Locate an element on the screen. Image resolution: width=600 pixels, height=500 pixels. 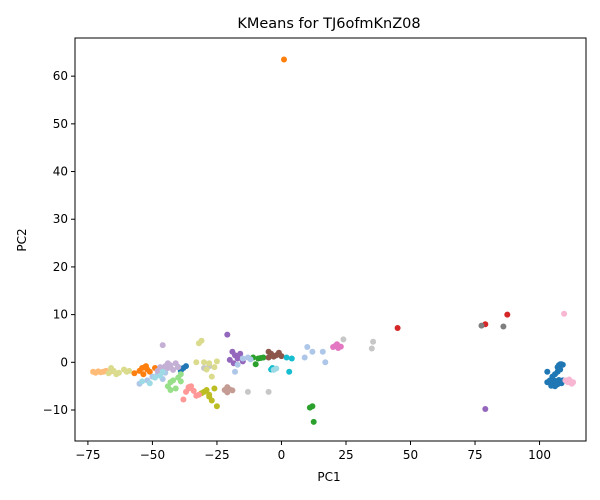
y-axis-label: PC2 is located at coordinates (22, 239).